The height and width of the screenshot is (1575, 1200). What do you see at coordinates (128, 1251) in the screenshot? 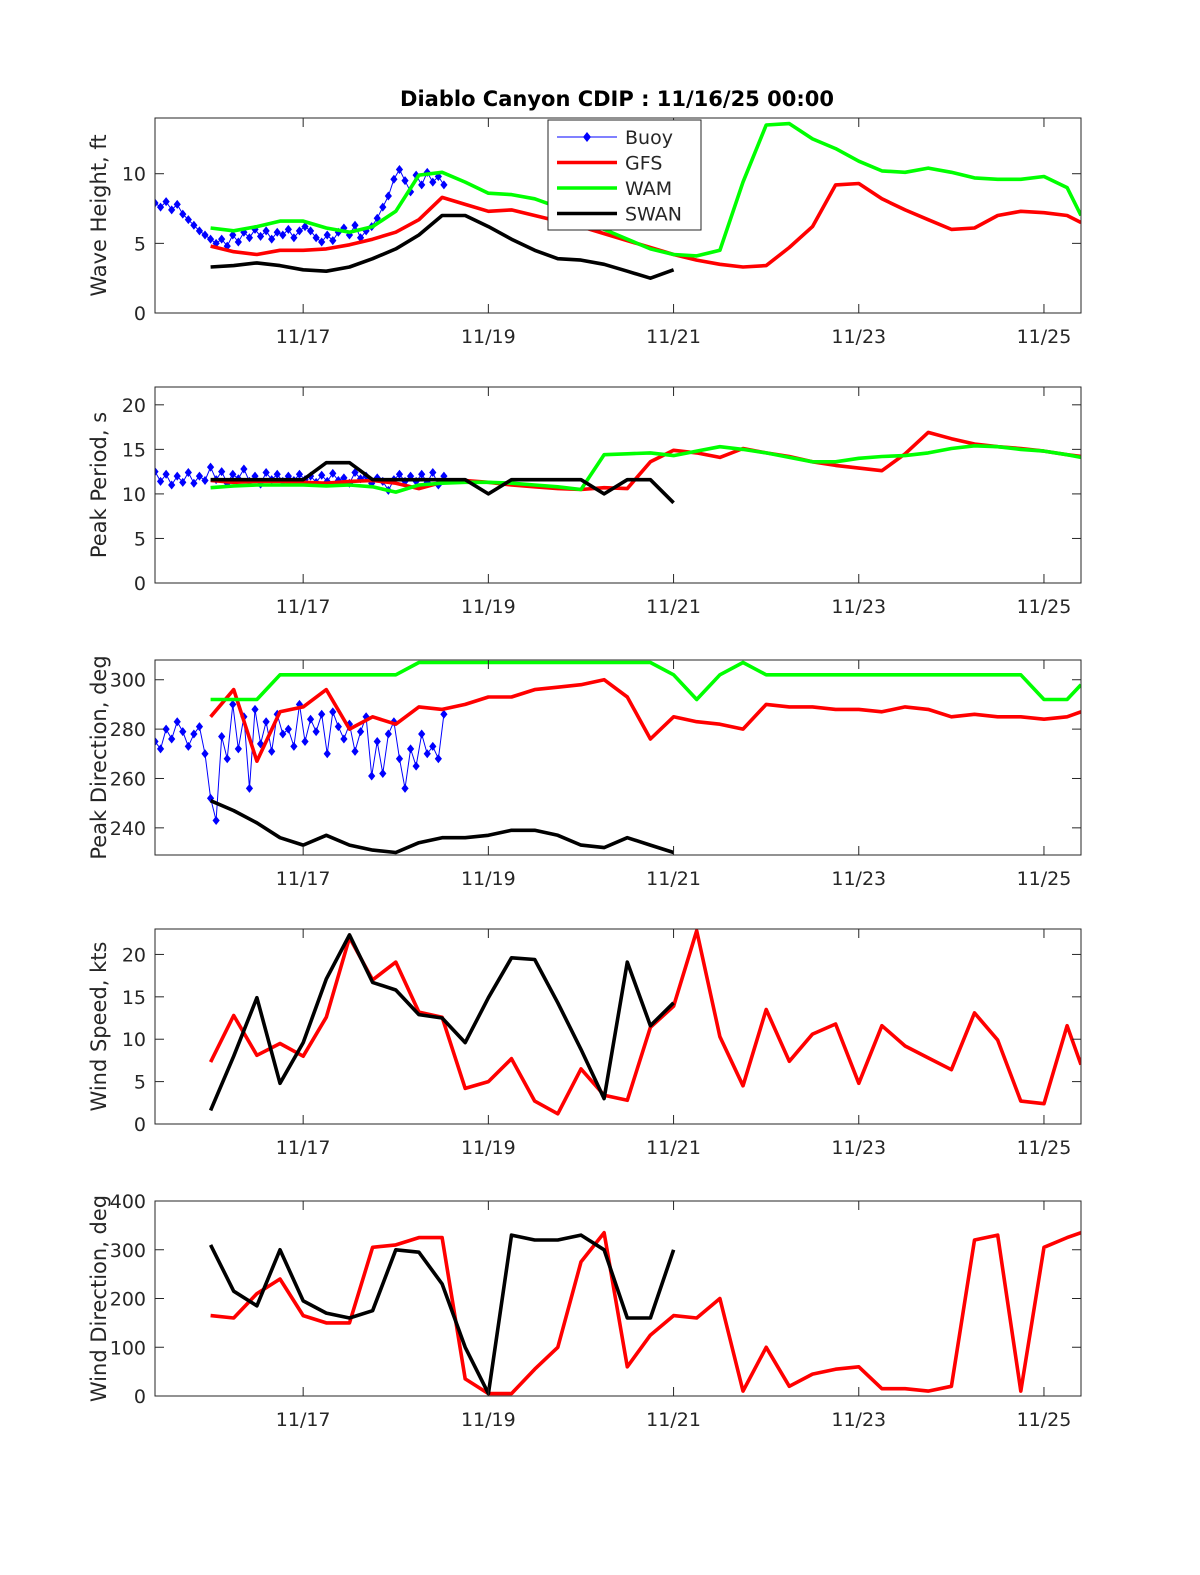
I see `y-tick-label: 300` at bounding box center [128, 1251].